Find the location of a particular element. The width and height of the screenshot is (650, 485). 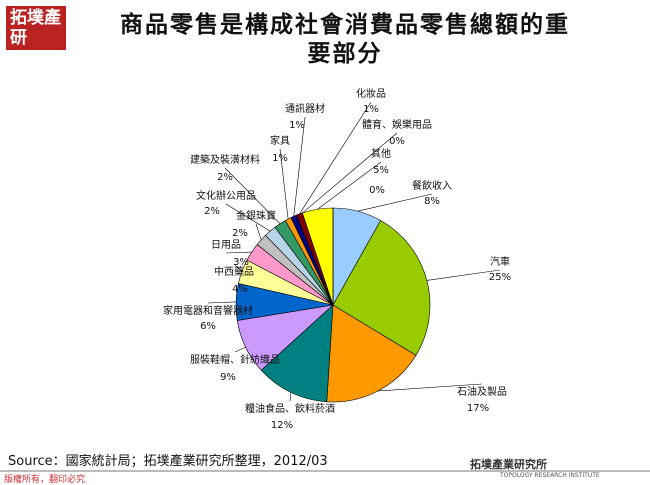

slice-label: 中西藥品 is located at coordinates (234, 271).